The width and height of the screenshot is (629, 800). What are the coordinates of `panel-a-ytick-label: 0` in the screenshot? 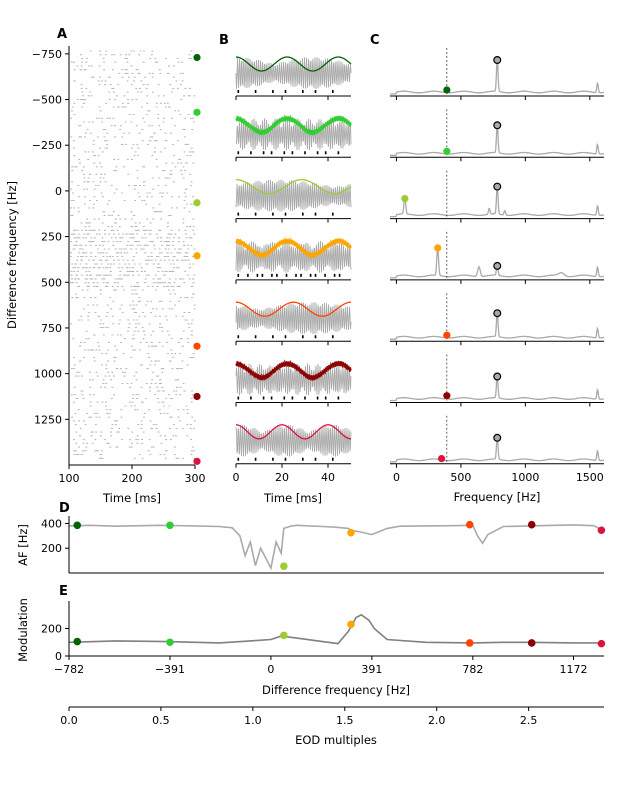 It's located at (58, 191).